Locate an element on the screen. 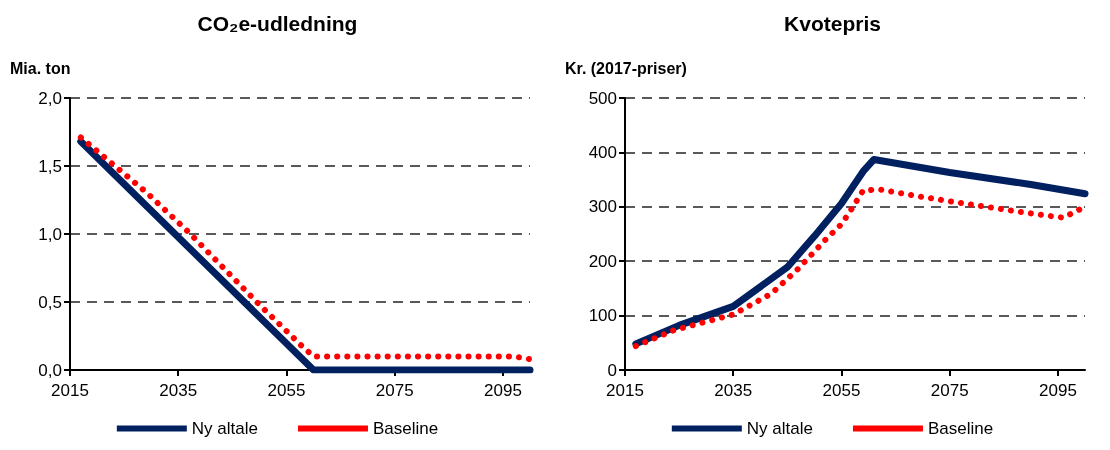 Image resolution: width=1110 pixels, height=450 pixels. chart-title: Kvotepris is located at coordinates (832, 23).